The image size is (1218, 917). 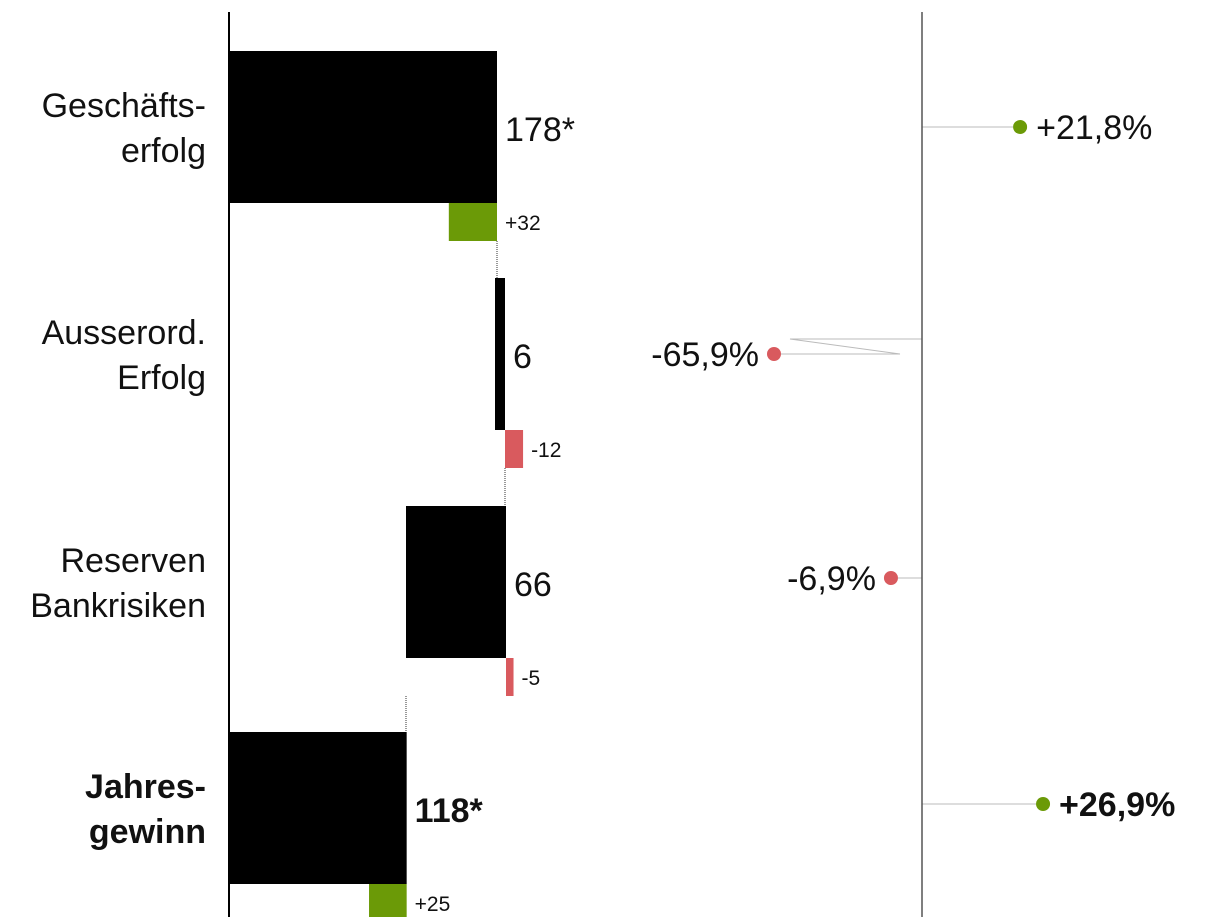 I want to click on delta-label: +25, so click(x=433, y=904).